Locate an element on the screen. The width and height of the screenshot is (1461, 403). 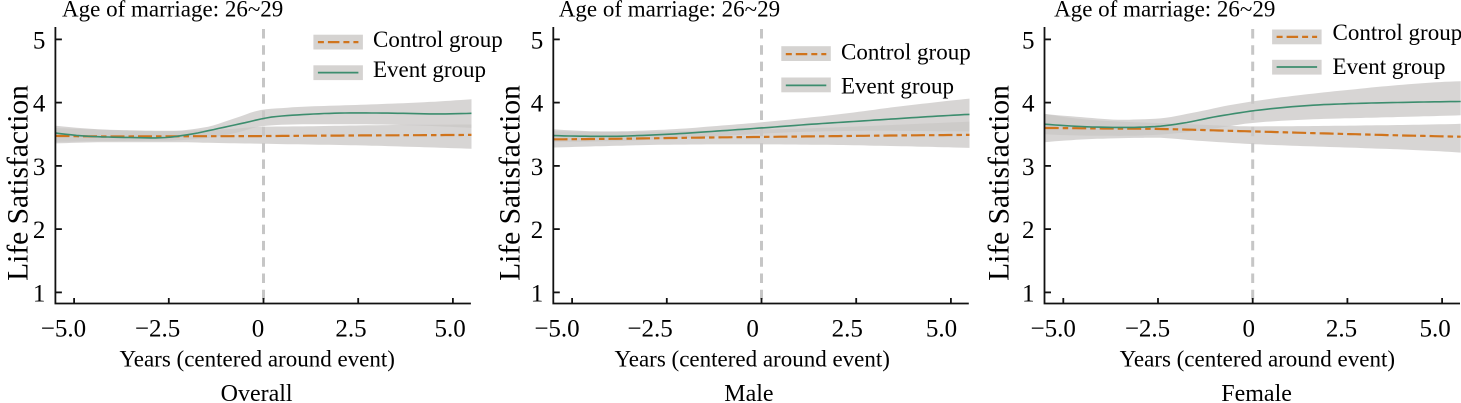
svg-text: Male is located at coordinates (748, 392).